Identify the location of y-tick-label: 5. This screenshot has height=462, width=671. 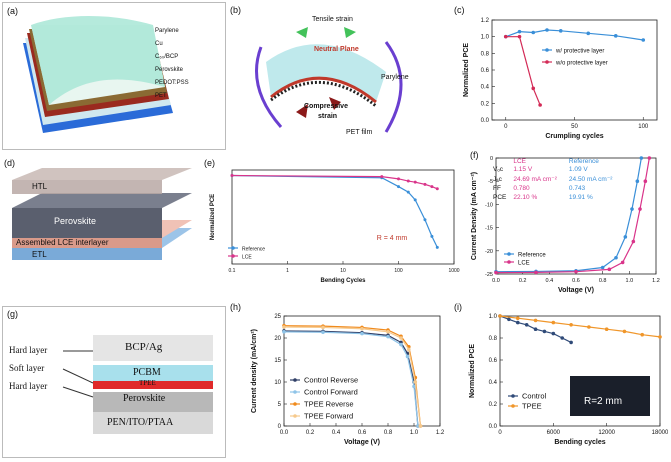
(280, 405).